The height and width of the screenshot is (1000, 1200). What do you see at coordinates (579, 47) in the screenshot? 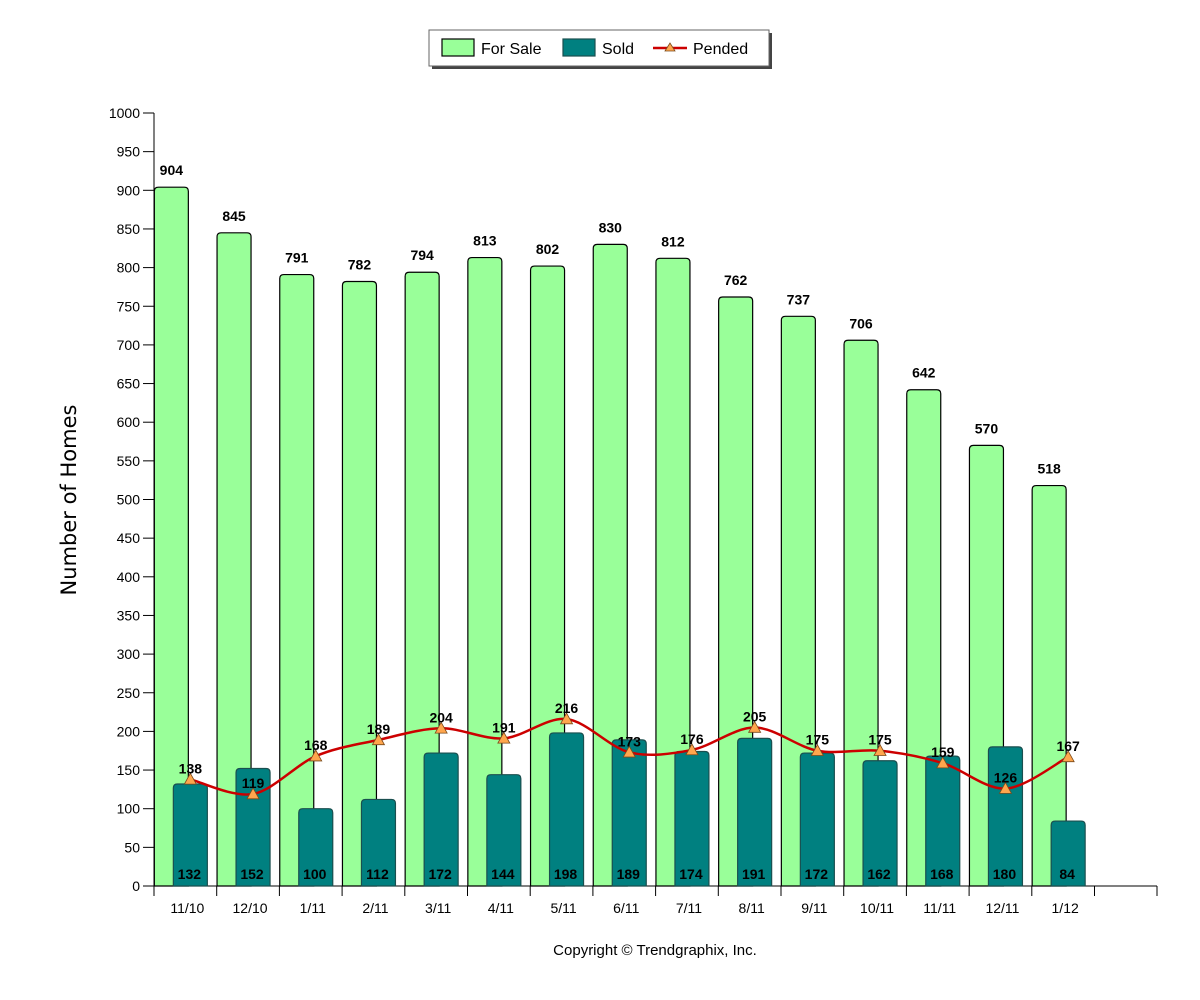
I see `legend-swatch-sold` at bounding box center [579, 47].